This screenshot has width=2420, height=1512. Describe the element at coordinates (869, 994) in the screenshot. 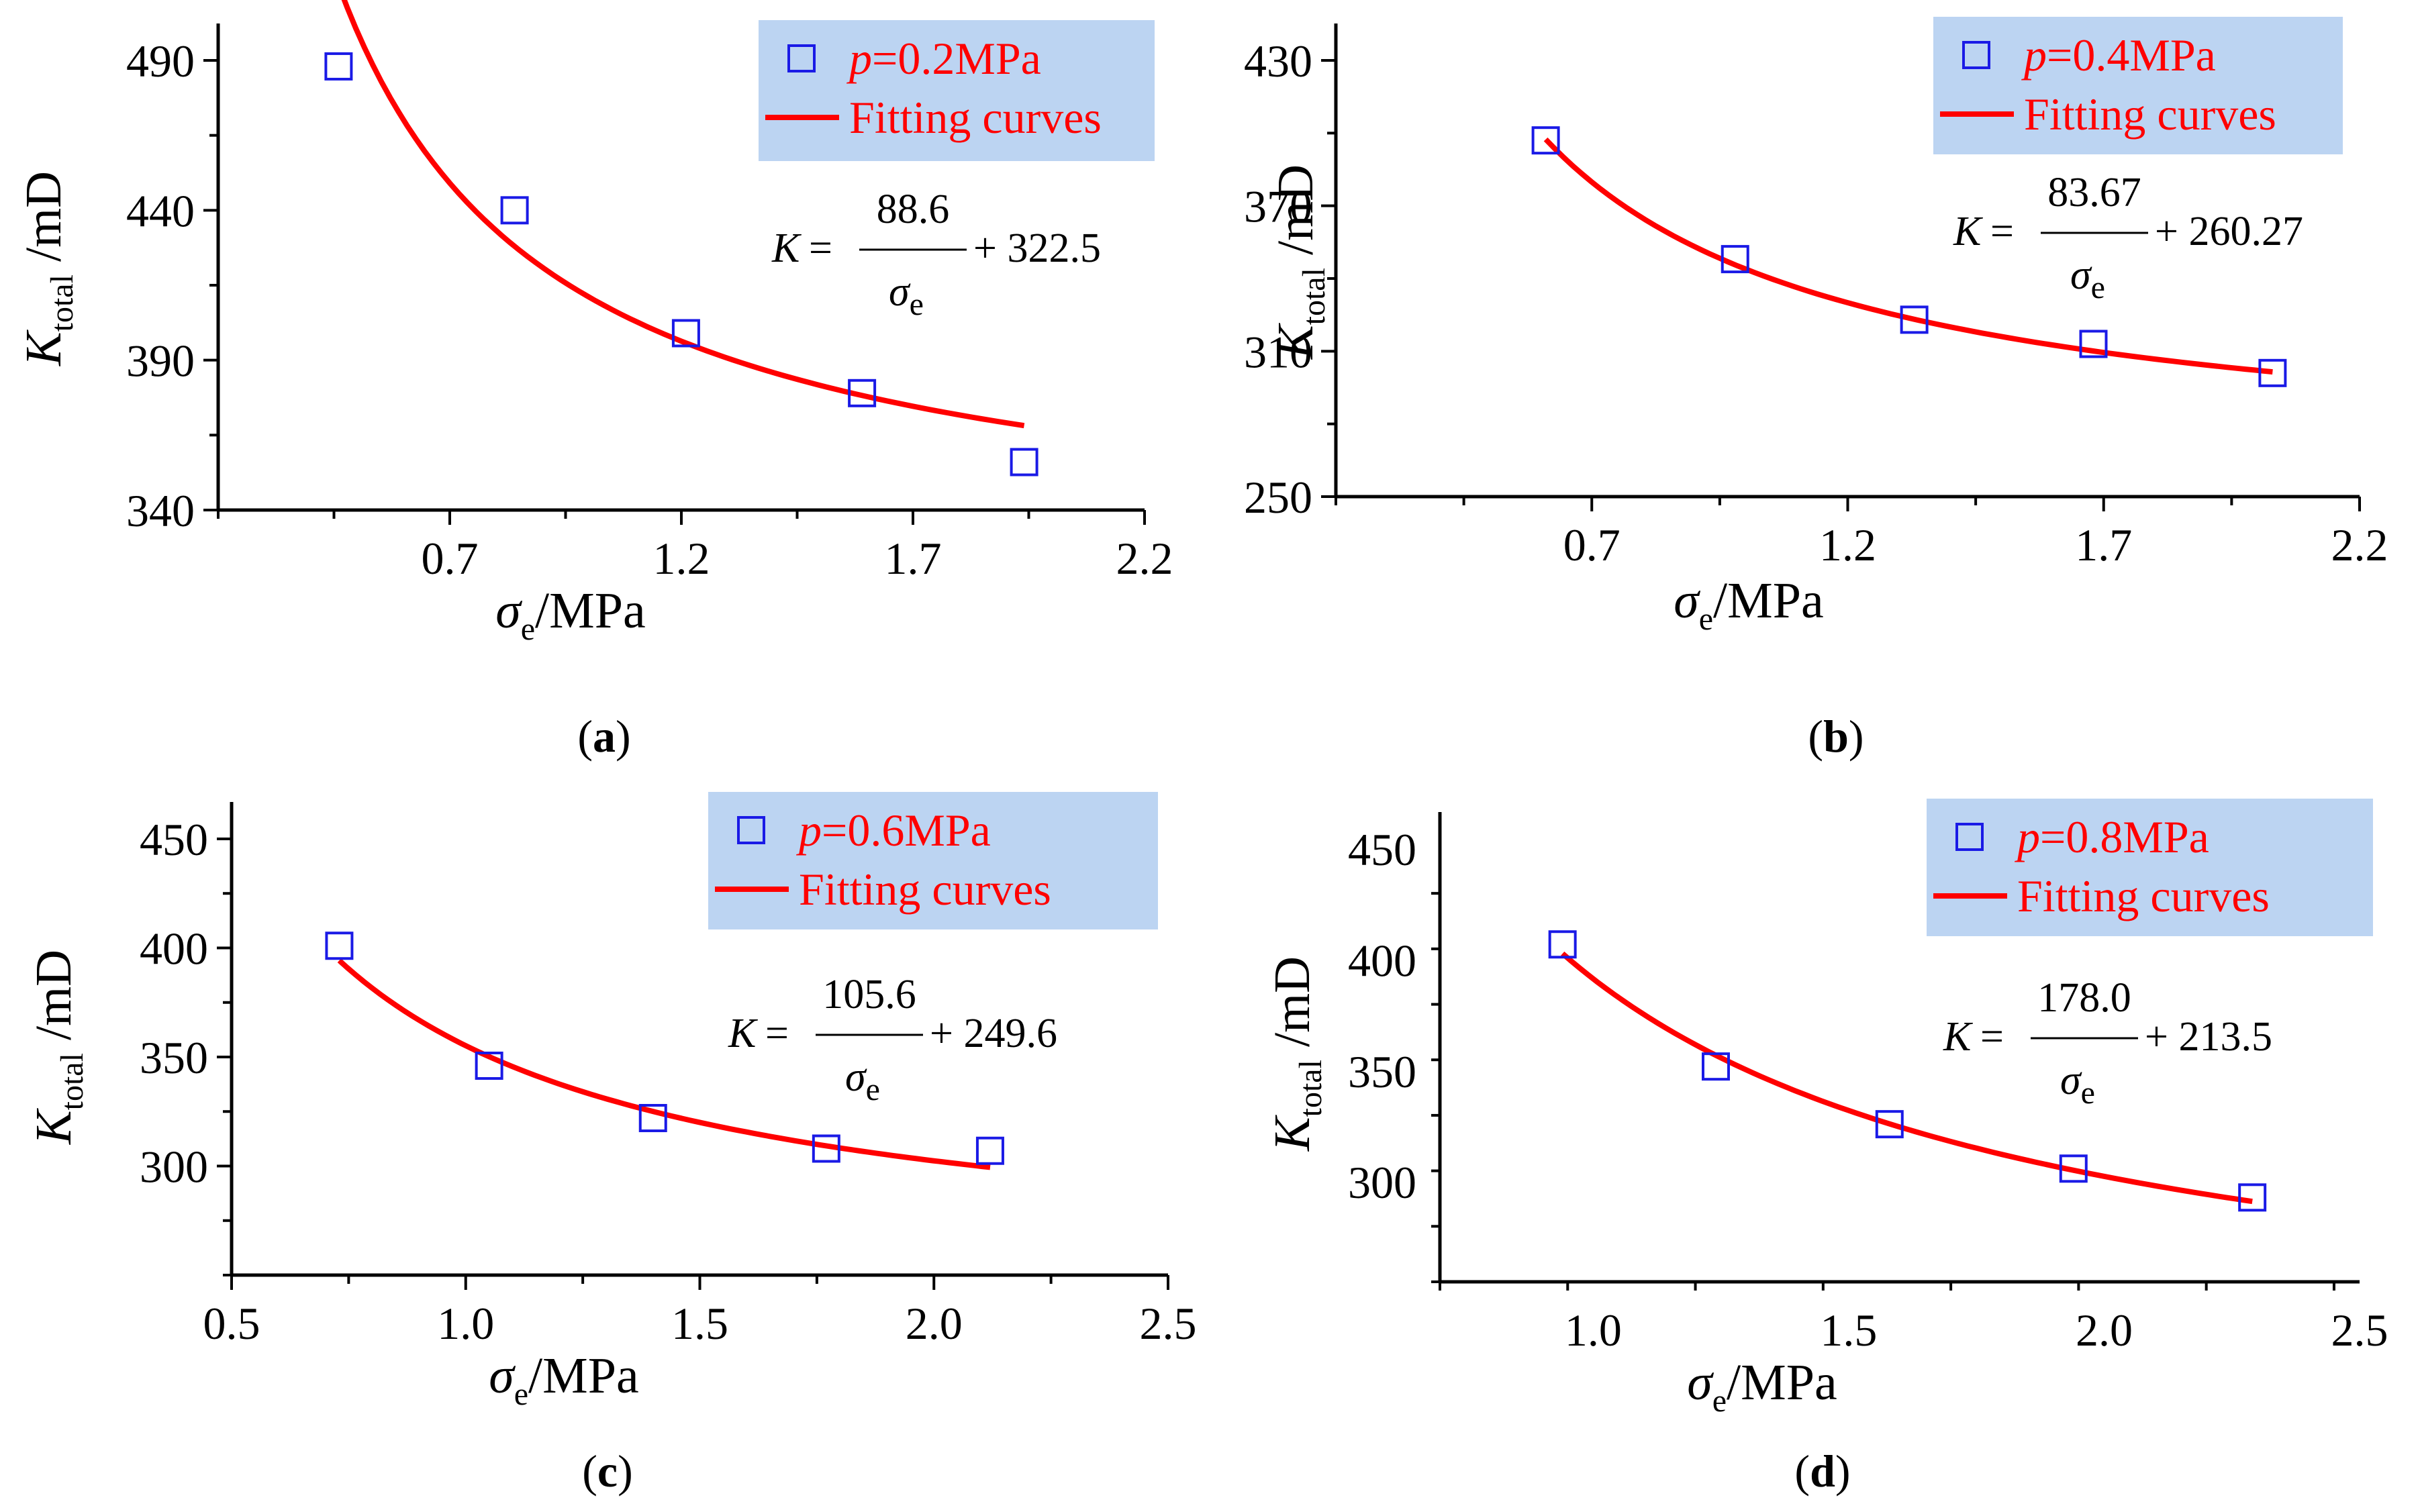

I see `equation-numerator: 105.6` at that location.